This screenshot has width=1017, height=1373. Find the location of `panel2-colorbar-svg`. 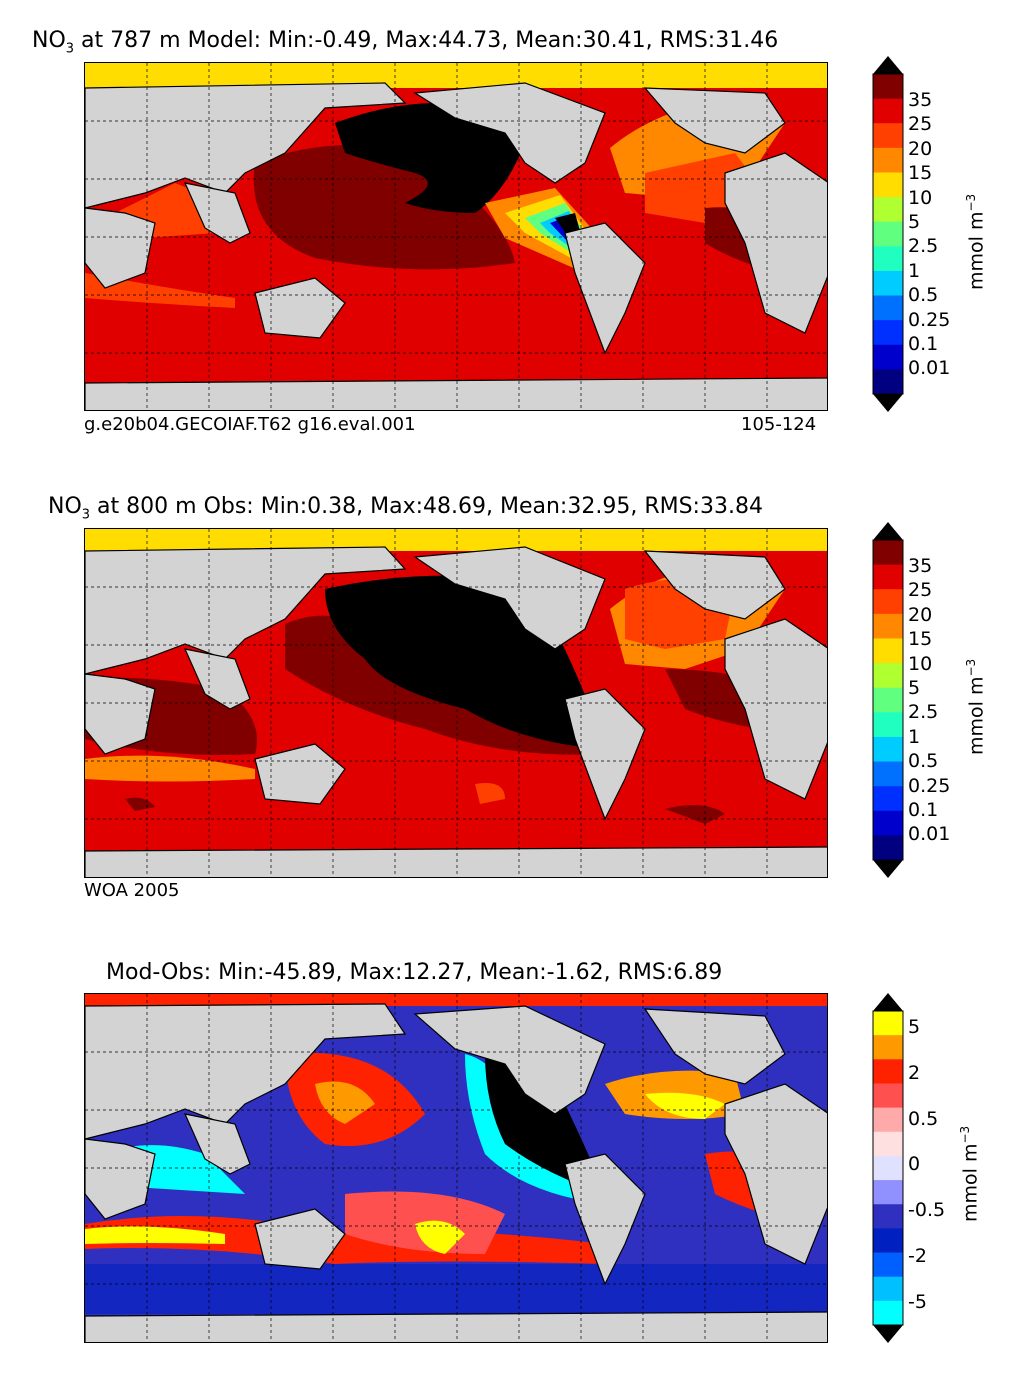

panel2-colorbar-svg is located at coordinates (888, 700).